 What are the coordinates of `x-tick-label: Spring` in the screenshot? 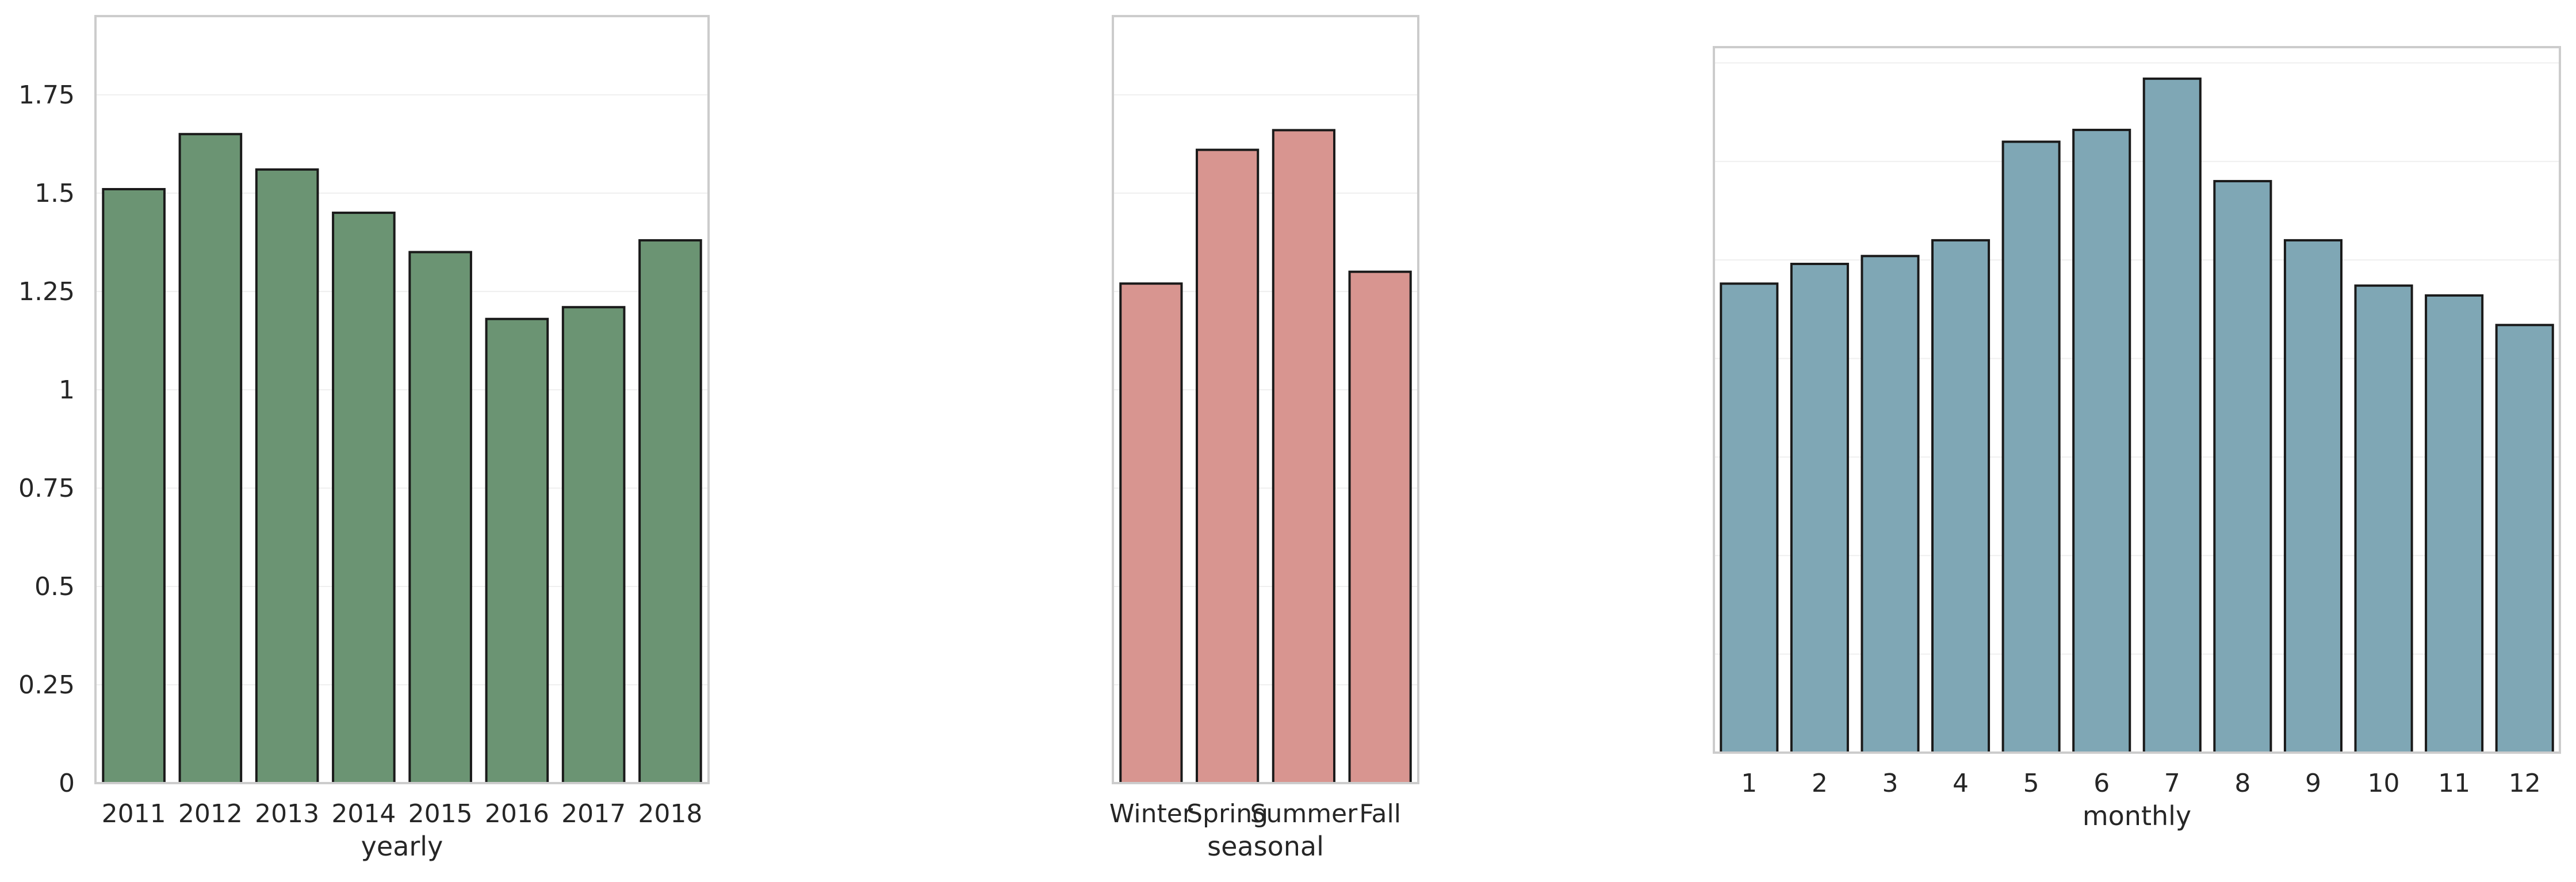 It's located at (1227, 814).